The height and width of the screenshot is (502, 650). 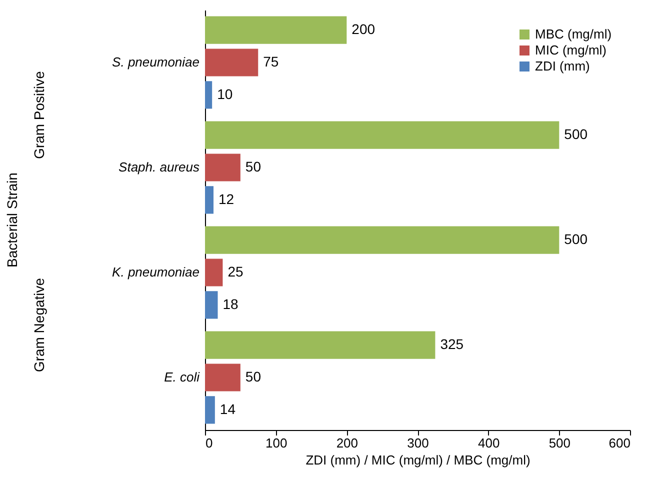 I want to click on y-tick-label: K. pneumoniae, so click(x=156, y=272).